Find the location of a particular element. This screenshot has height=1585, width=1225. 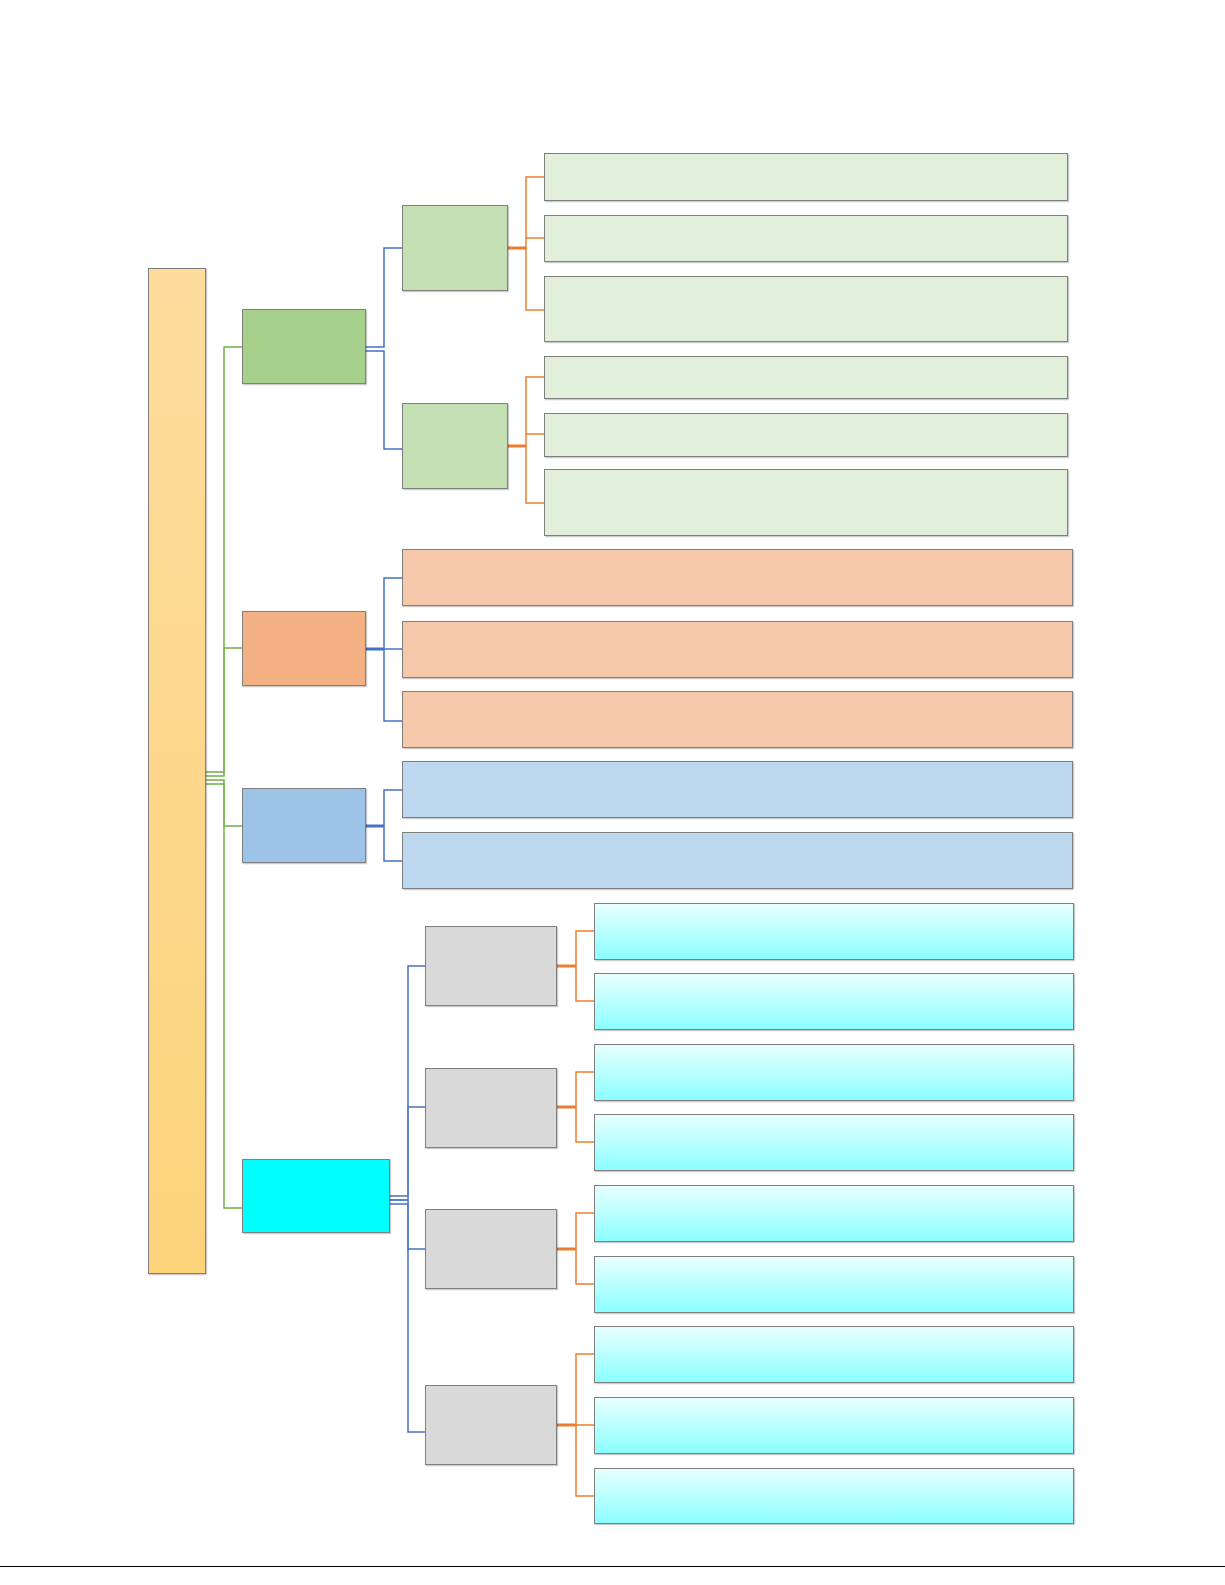

cyan-category-connectors is located at coordinates (407, 1199).